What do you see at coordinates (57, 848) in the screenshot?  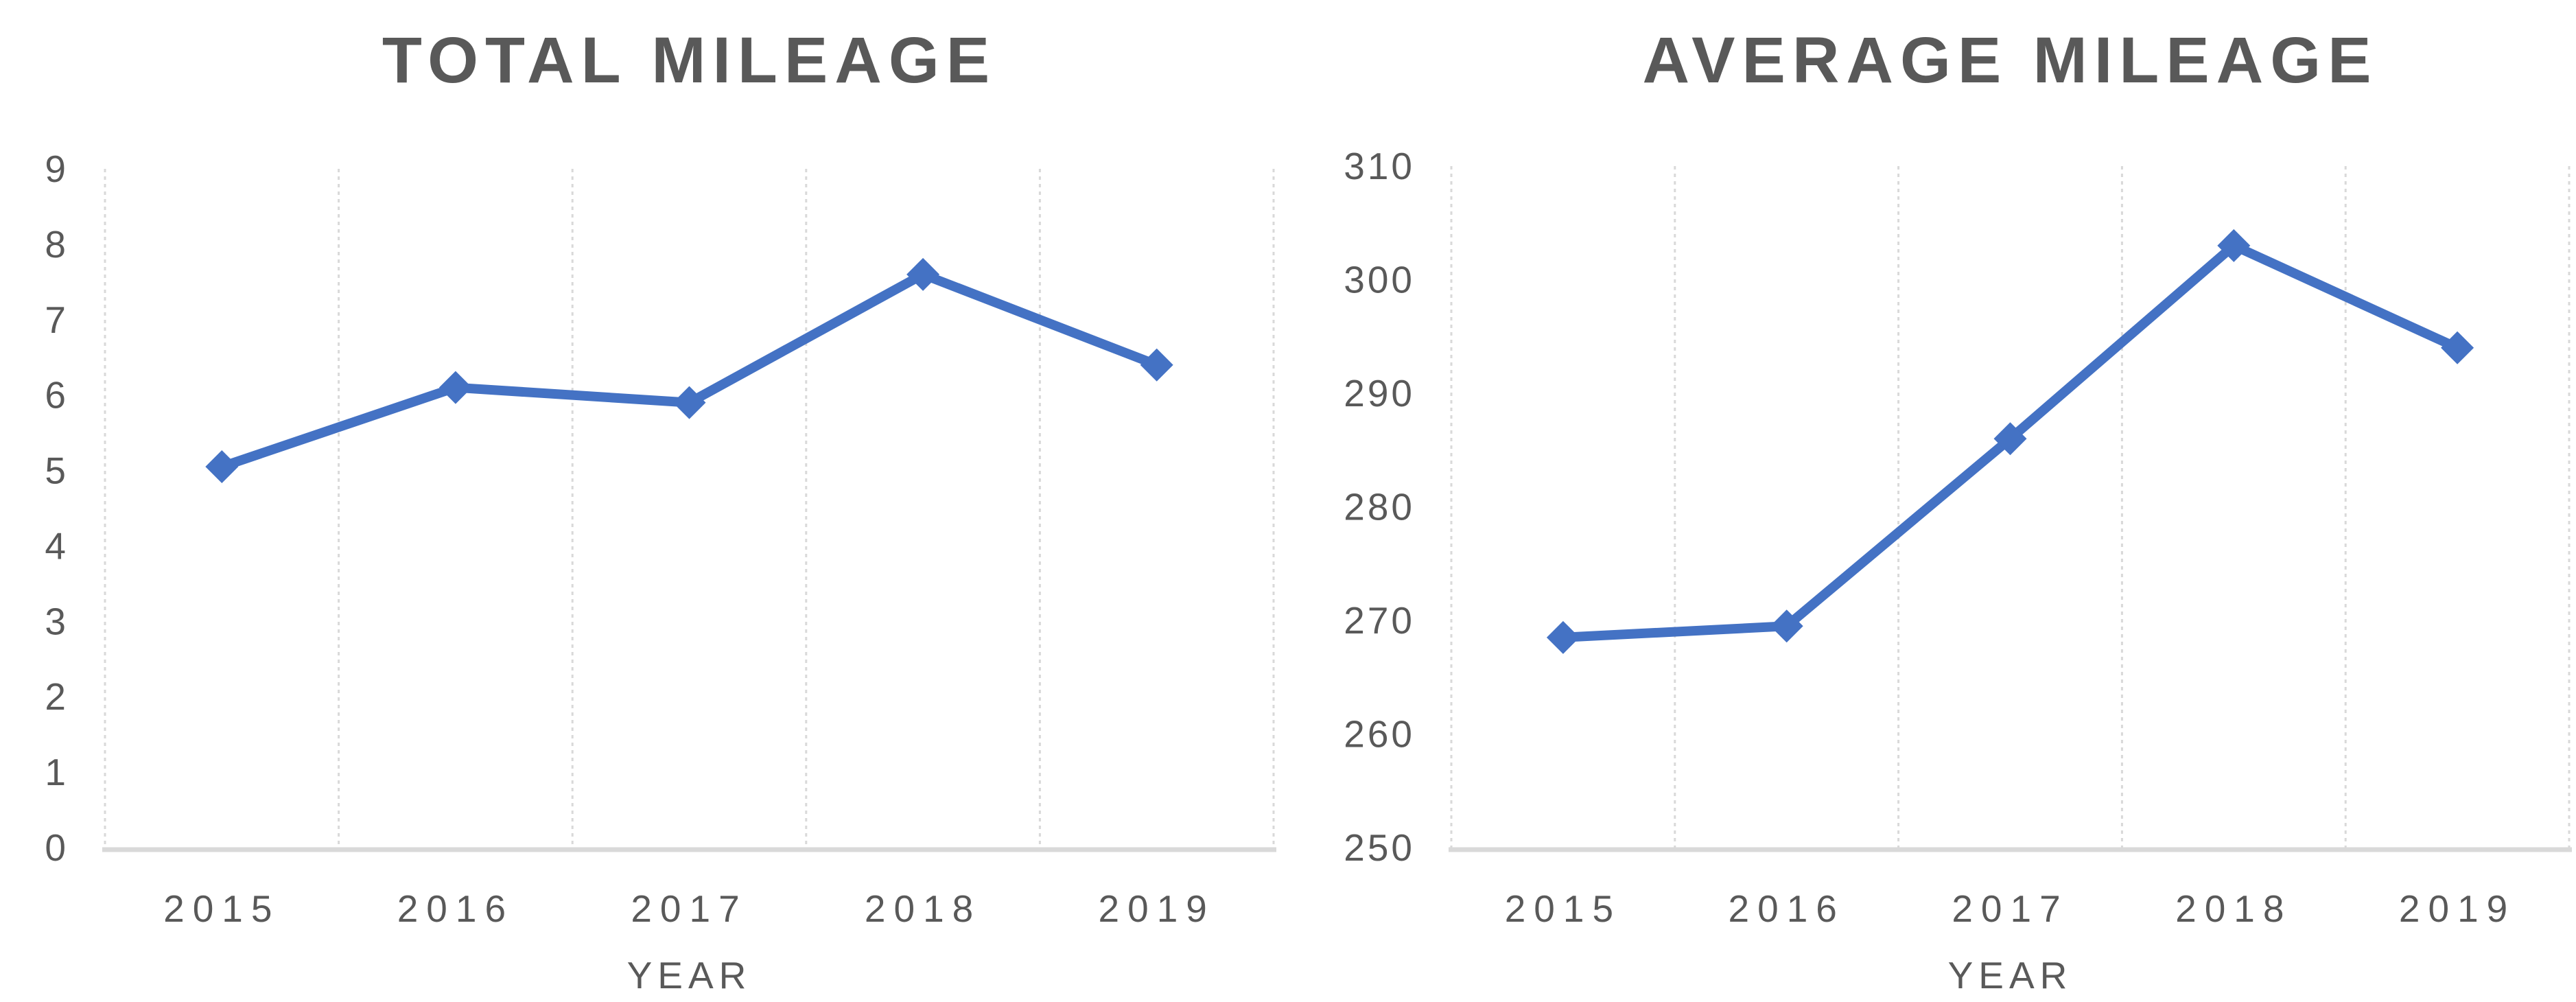 I see `y-tick-label: 0` at bounding box center [57, 848].